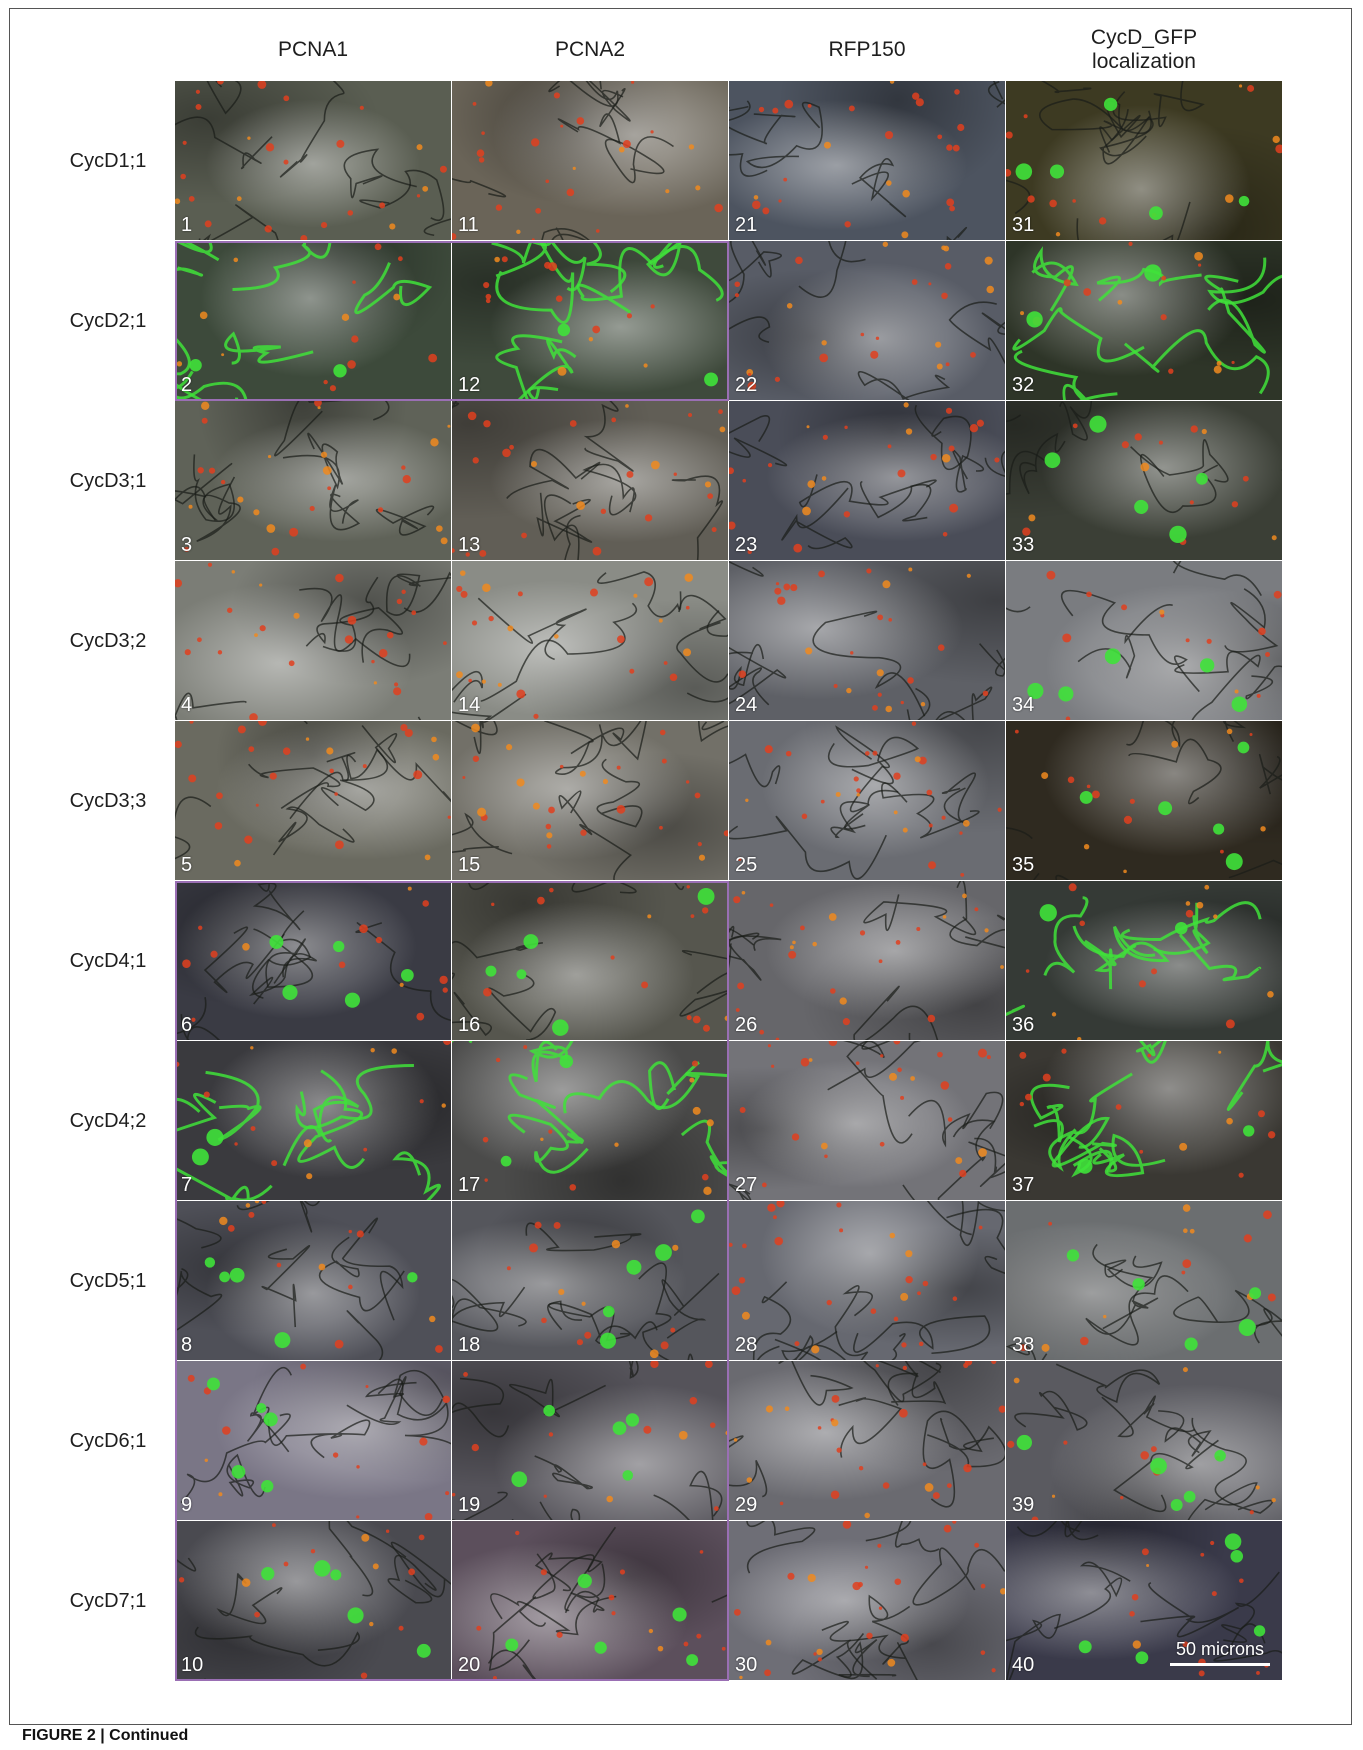 The width and height of the screenshot is (1363, 1750). Describe the element at coordinates (590, 321) in the screenshot. I see `micrograph-panel: 12` at that location.